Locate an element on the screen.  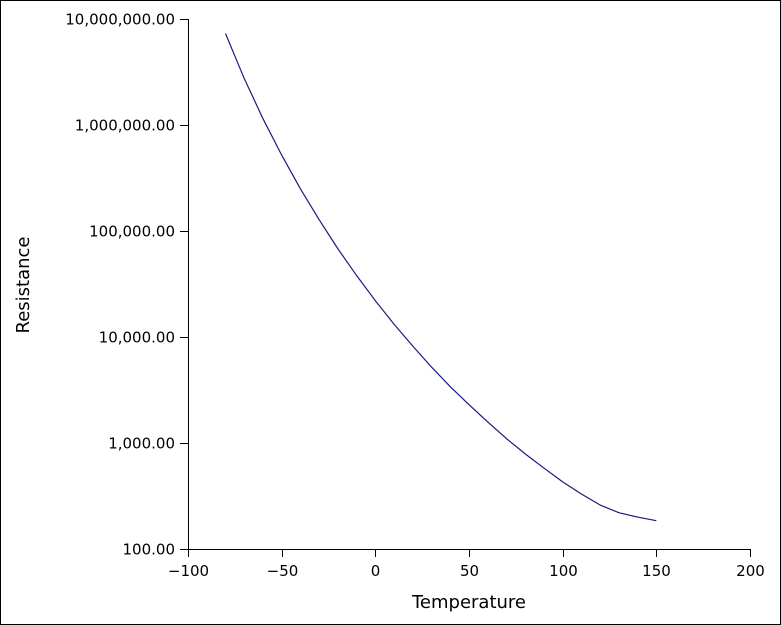
x-tick-label: 0 is located at coordinates (376, 571).